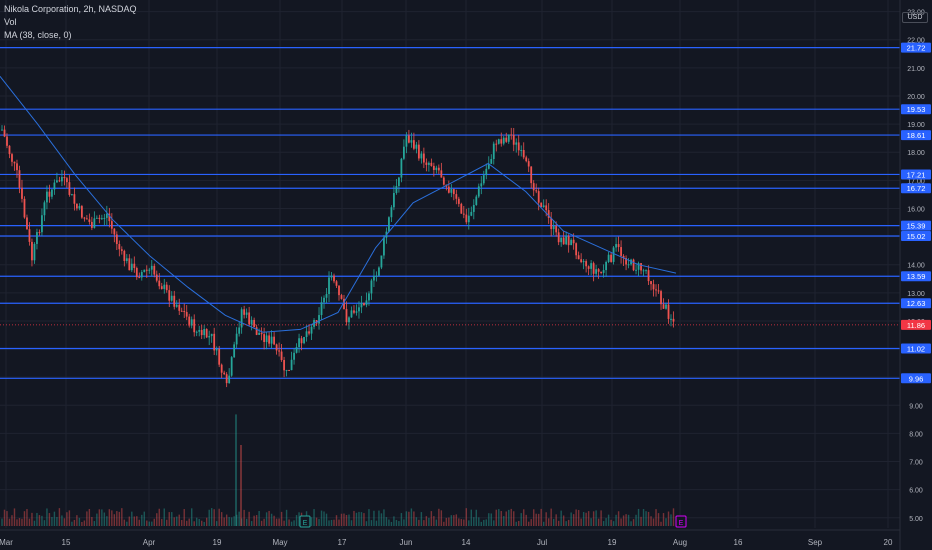 The width and height of the screenshot is (932, 550). I want to click on x-tick-label: Sep, so click(815, 542).